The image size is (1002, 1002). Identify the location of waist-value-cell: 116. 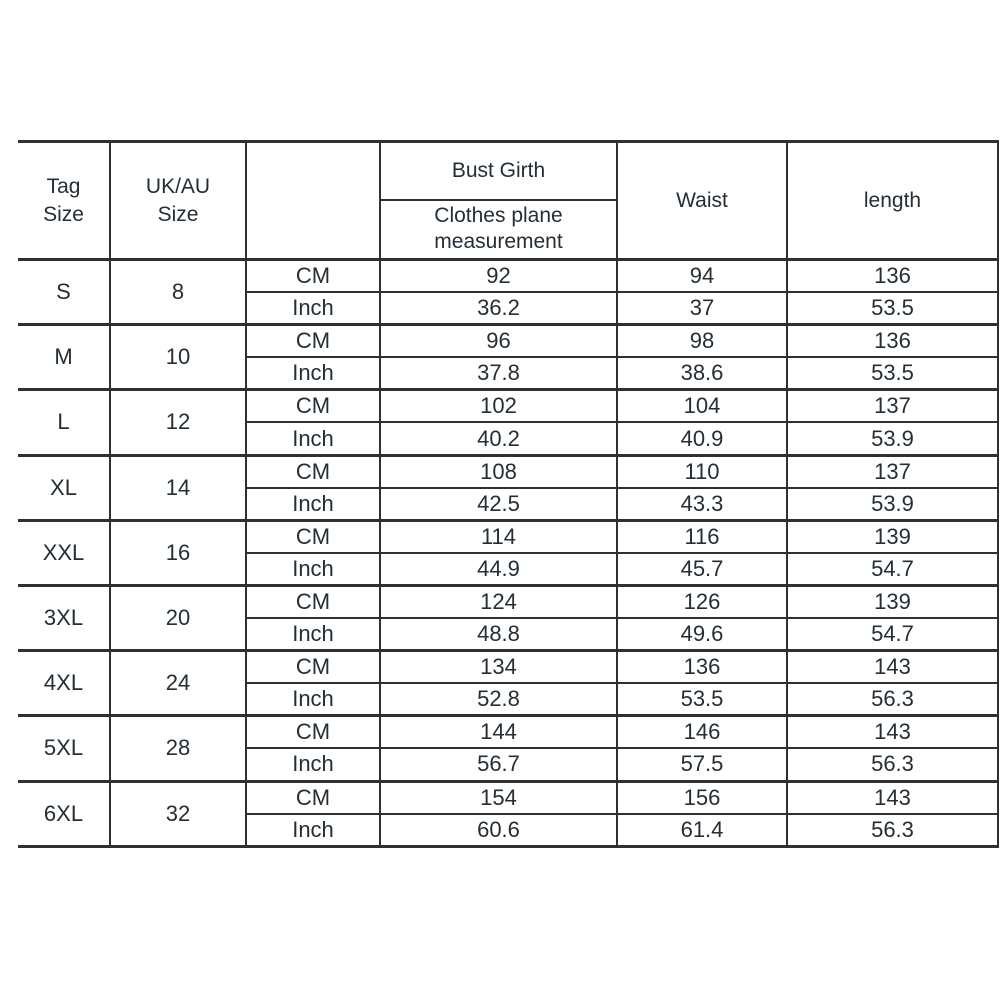
(702, 536).